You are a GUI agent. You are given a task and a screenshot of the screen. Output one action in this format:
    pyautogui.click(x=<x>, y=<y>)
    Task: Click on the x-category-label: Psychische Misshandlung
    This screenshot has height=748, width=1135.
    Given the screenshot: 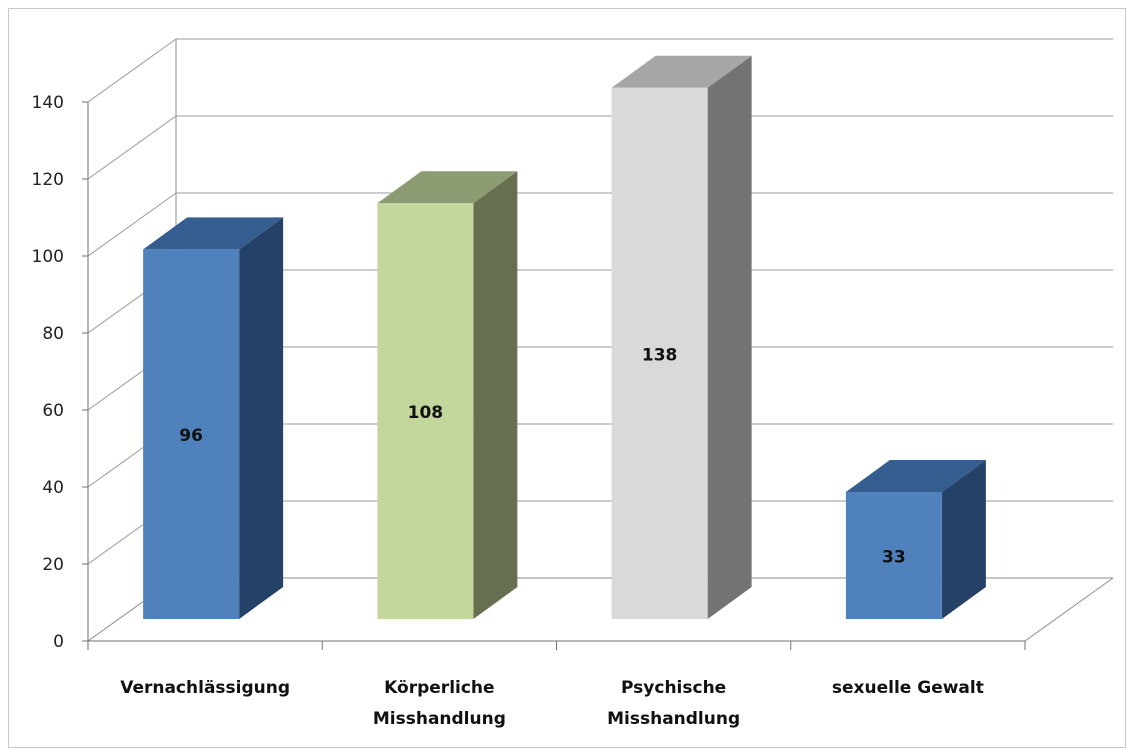 What is the action you would take?
    pyautogui.click(x=673, y=703)
    